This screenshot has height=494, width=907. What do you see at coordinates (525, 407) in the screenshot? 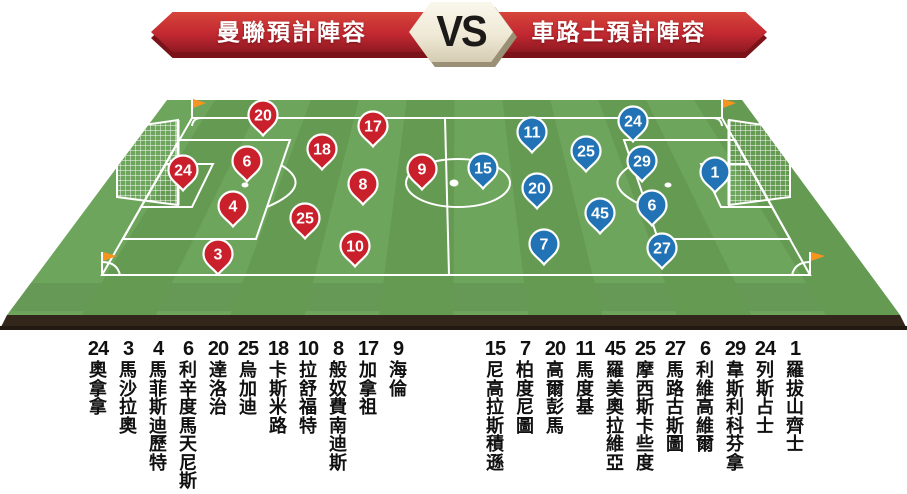
I see `player-name-char: 尼` at bounding box center [525, 407].